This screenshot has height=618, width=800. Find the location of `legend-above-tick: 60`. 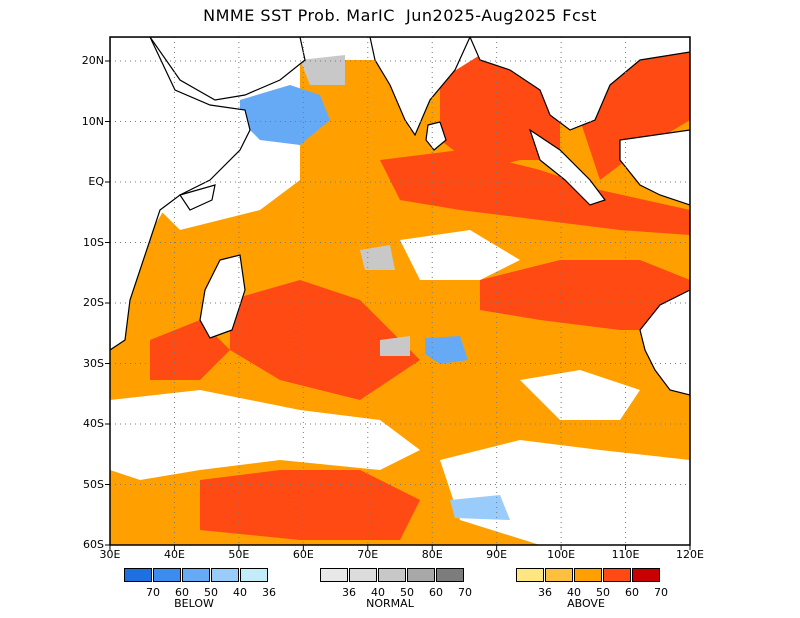

legend-above-tick: 60 is located at coordinates (632, 592).